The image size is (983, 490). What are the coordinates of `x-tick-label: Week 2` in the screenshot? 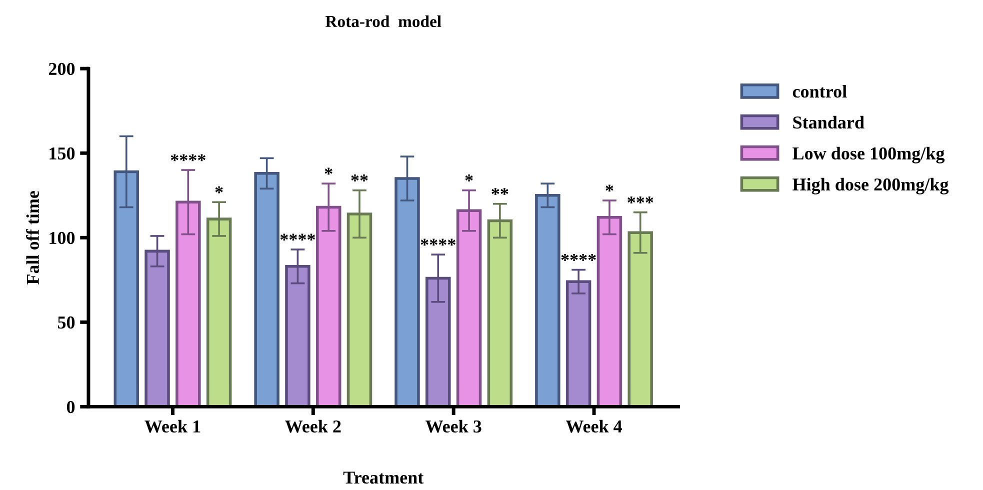 It's located at (313, 426).